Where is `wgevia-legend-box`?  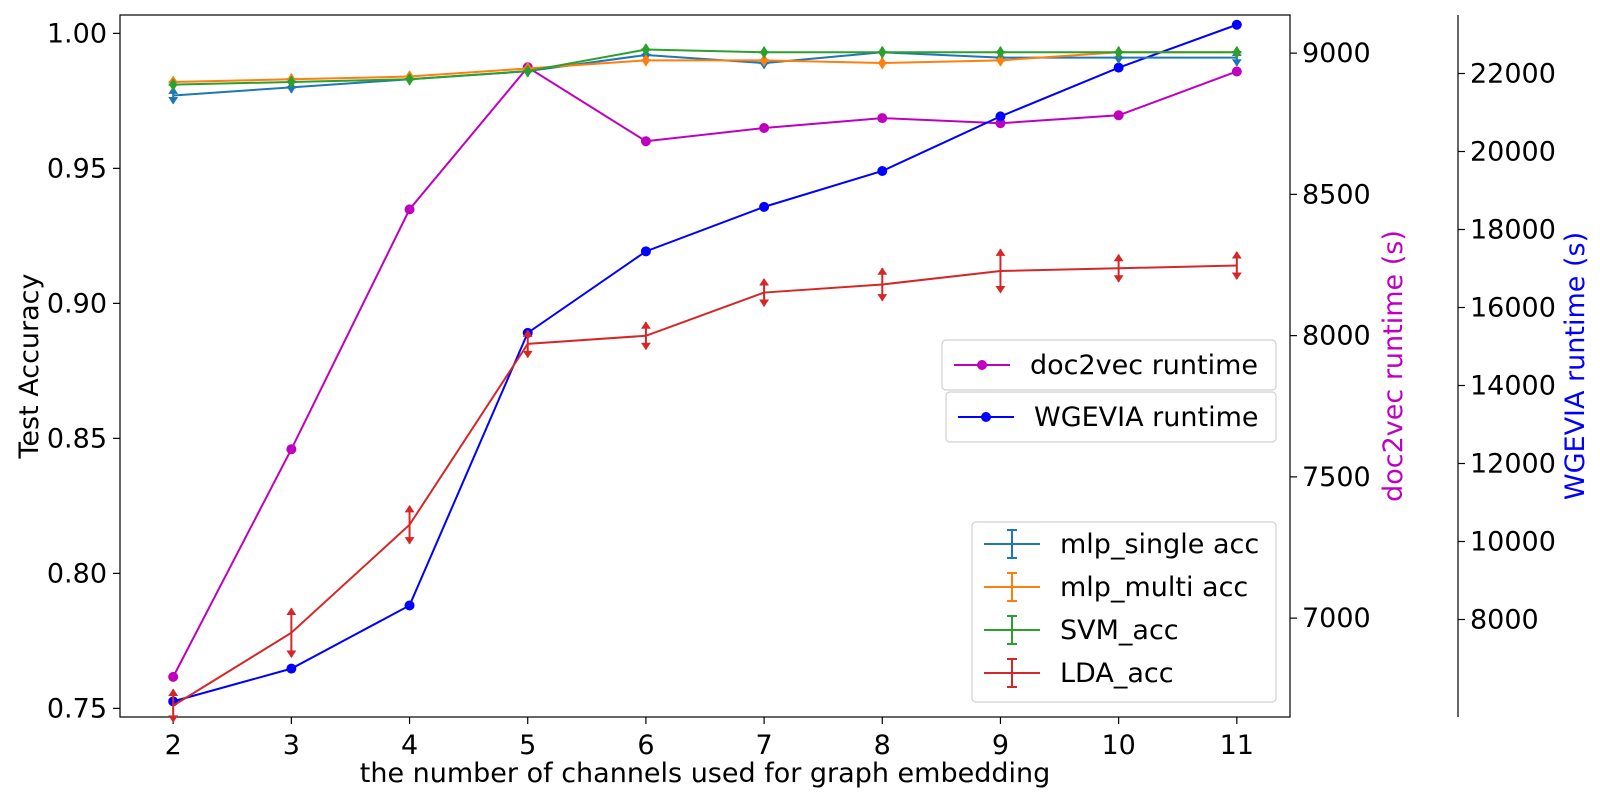 wgevia-legend-box is located at coordinates (1111, 417).